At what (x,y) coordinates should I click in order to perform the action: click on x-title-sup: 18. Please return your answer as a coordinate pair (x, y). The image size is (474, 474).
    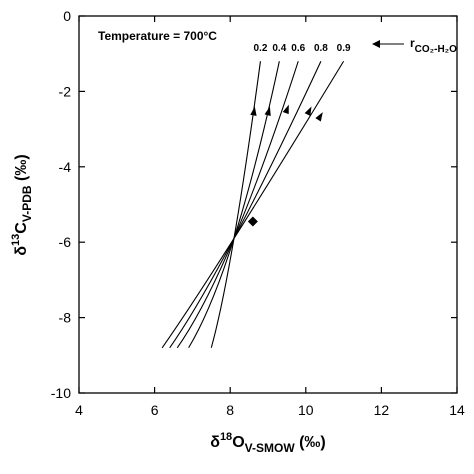
    Looking at the image, I should click on (226, 437).